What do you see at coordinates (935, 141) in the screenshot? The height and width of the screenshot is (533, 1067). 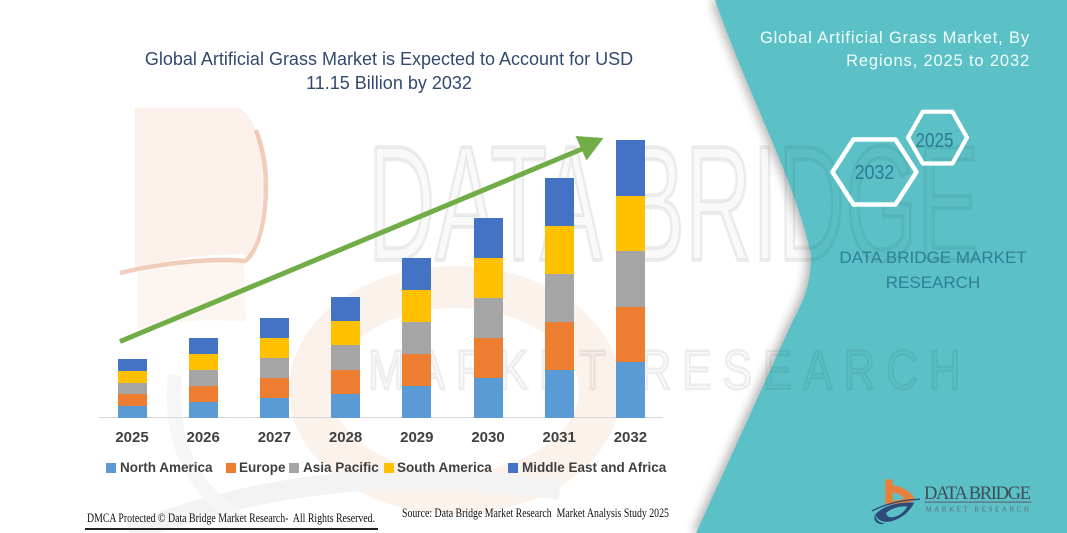 I see `svg-text: 2025` at bounding box center [935, 141].